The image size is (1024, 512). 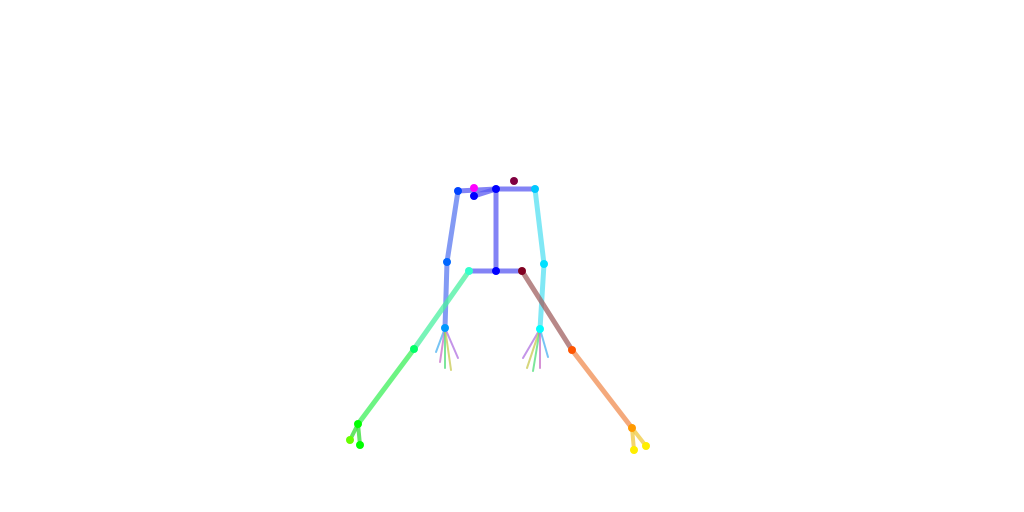 I want to click on joint-left-toe-a, so click(x=350, y=440).